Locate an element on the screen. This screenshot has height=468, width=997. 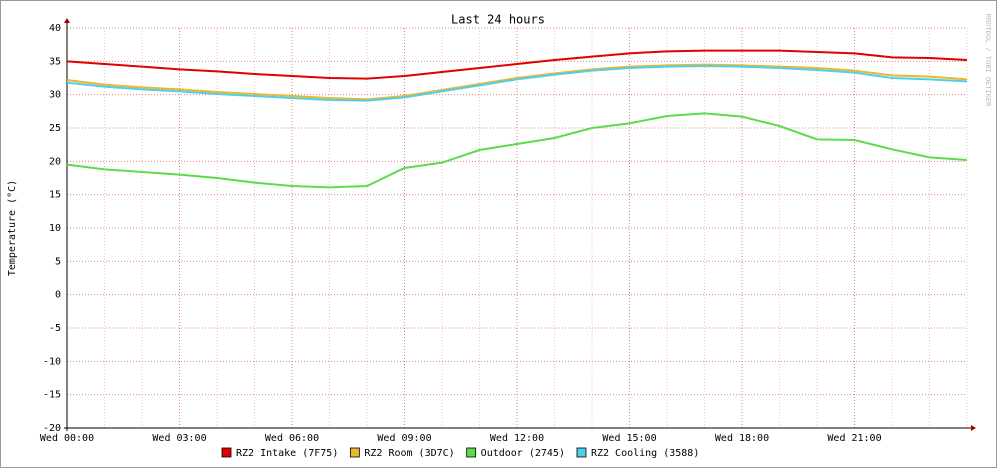
legend-label: RZ2 Room (3D7C) is located at coordinates (409, 453).